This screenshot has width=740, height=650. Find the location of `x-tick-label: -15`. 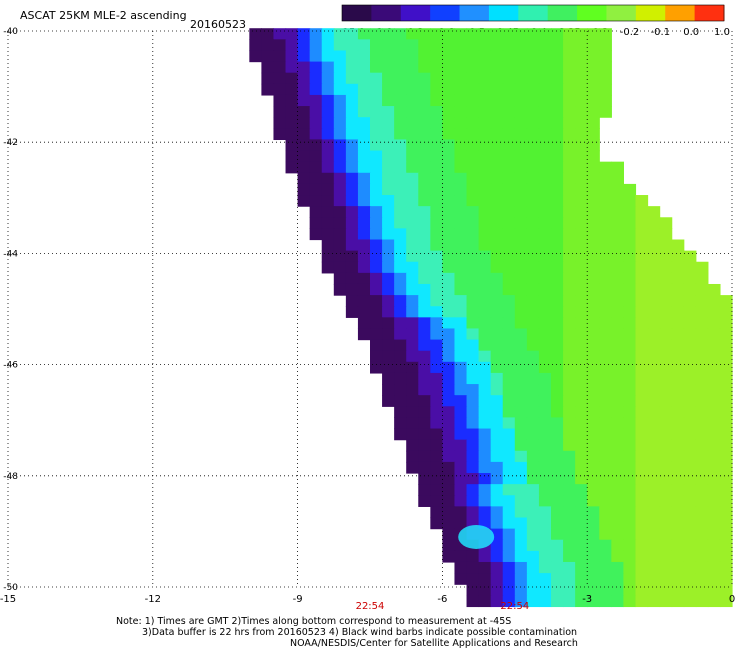

x-tick-label: -15 is located at coordinates (8, 599).